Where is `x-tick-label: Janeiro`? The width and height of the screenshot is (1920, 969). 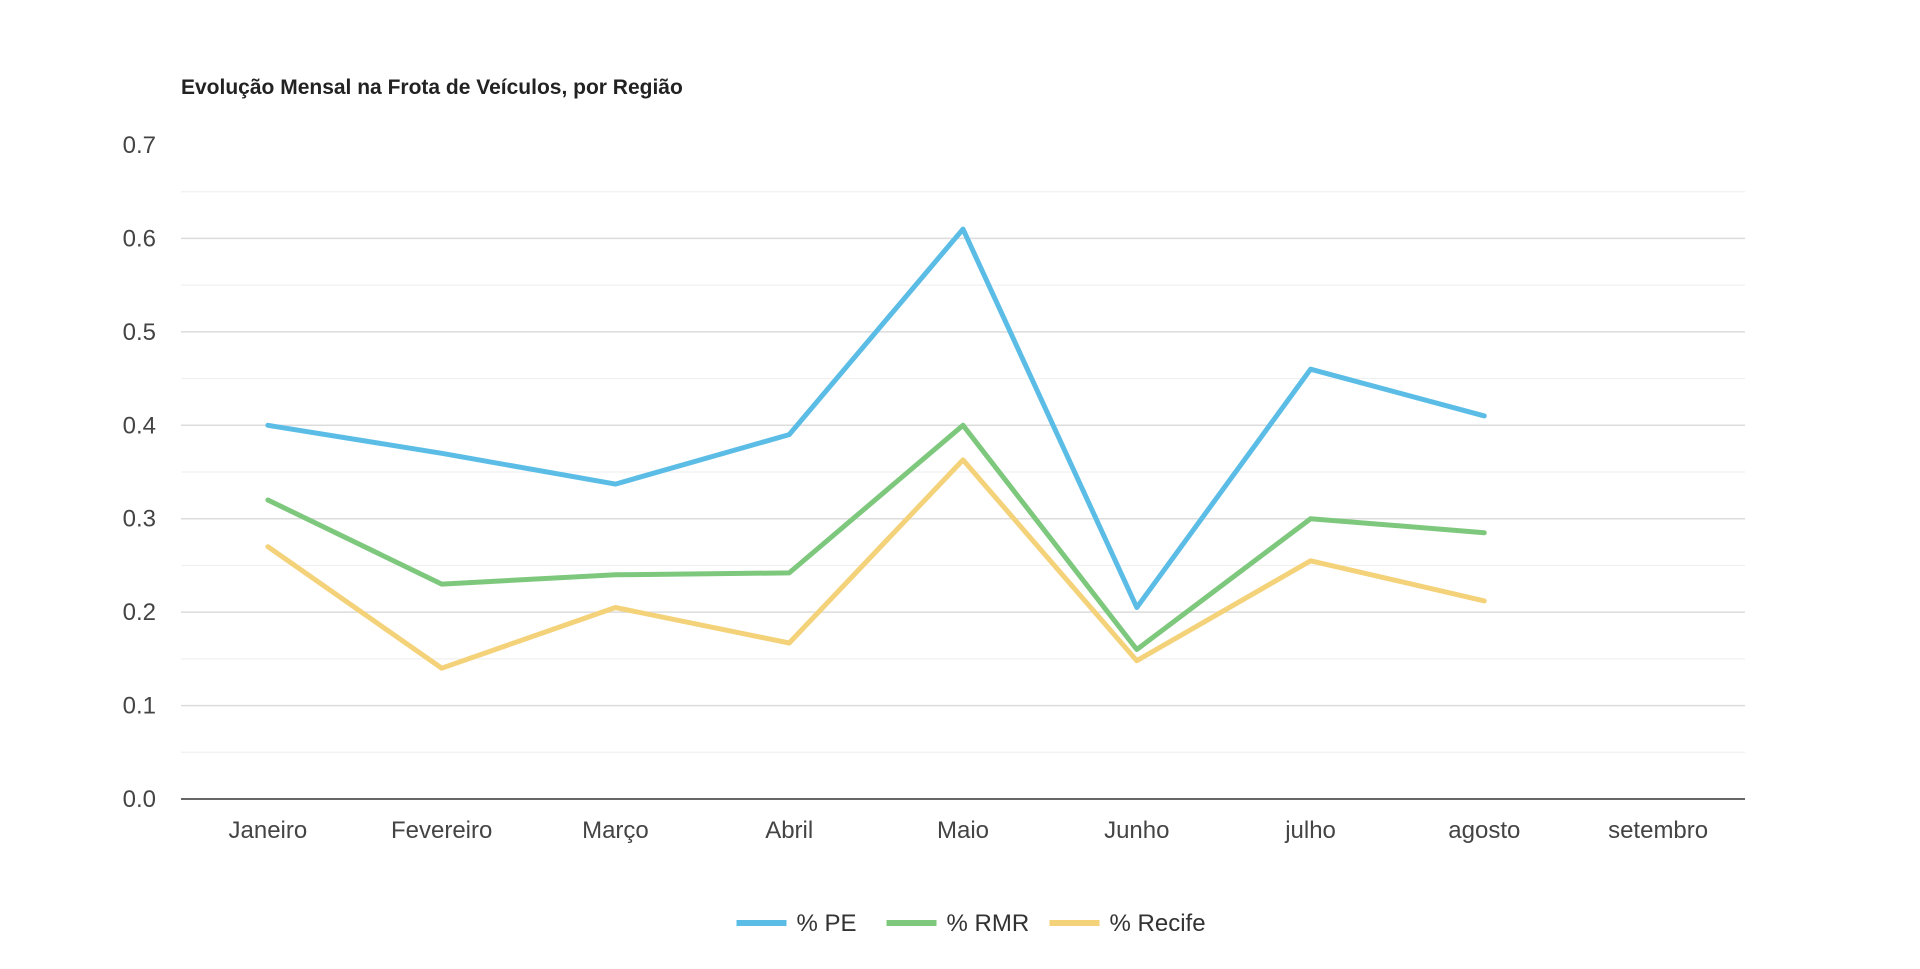
x-tick-label: Janeiro is located at coordinates (268, 830).